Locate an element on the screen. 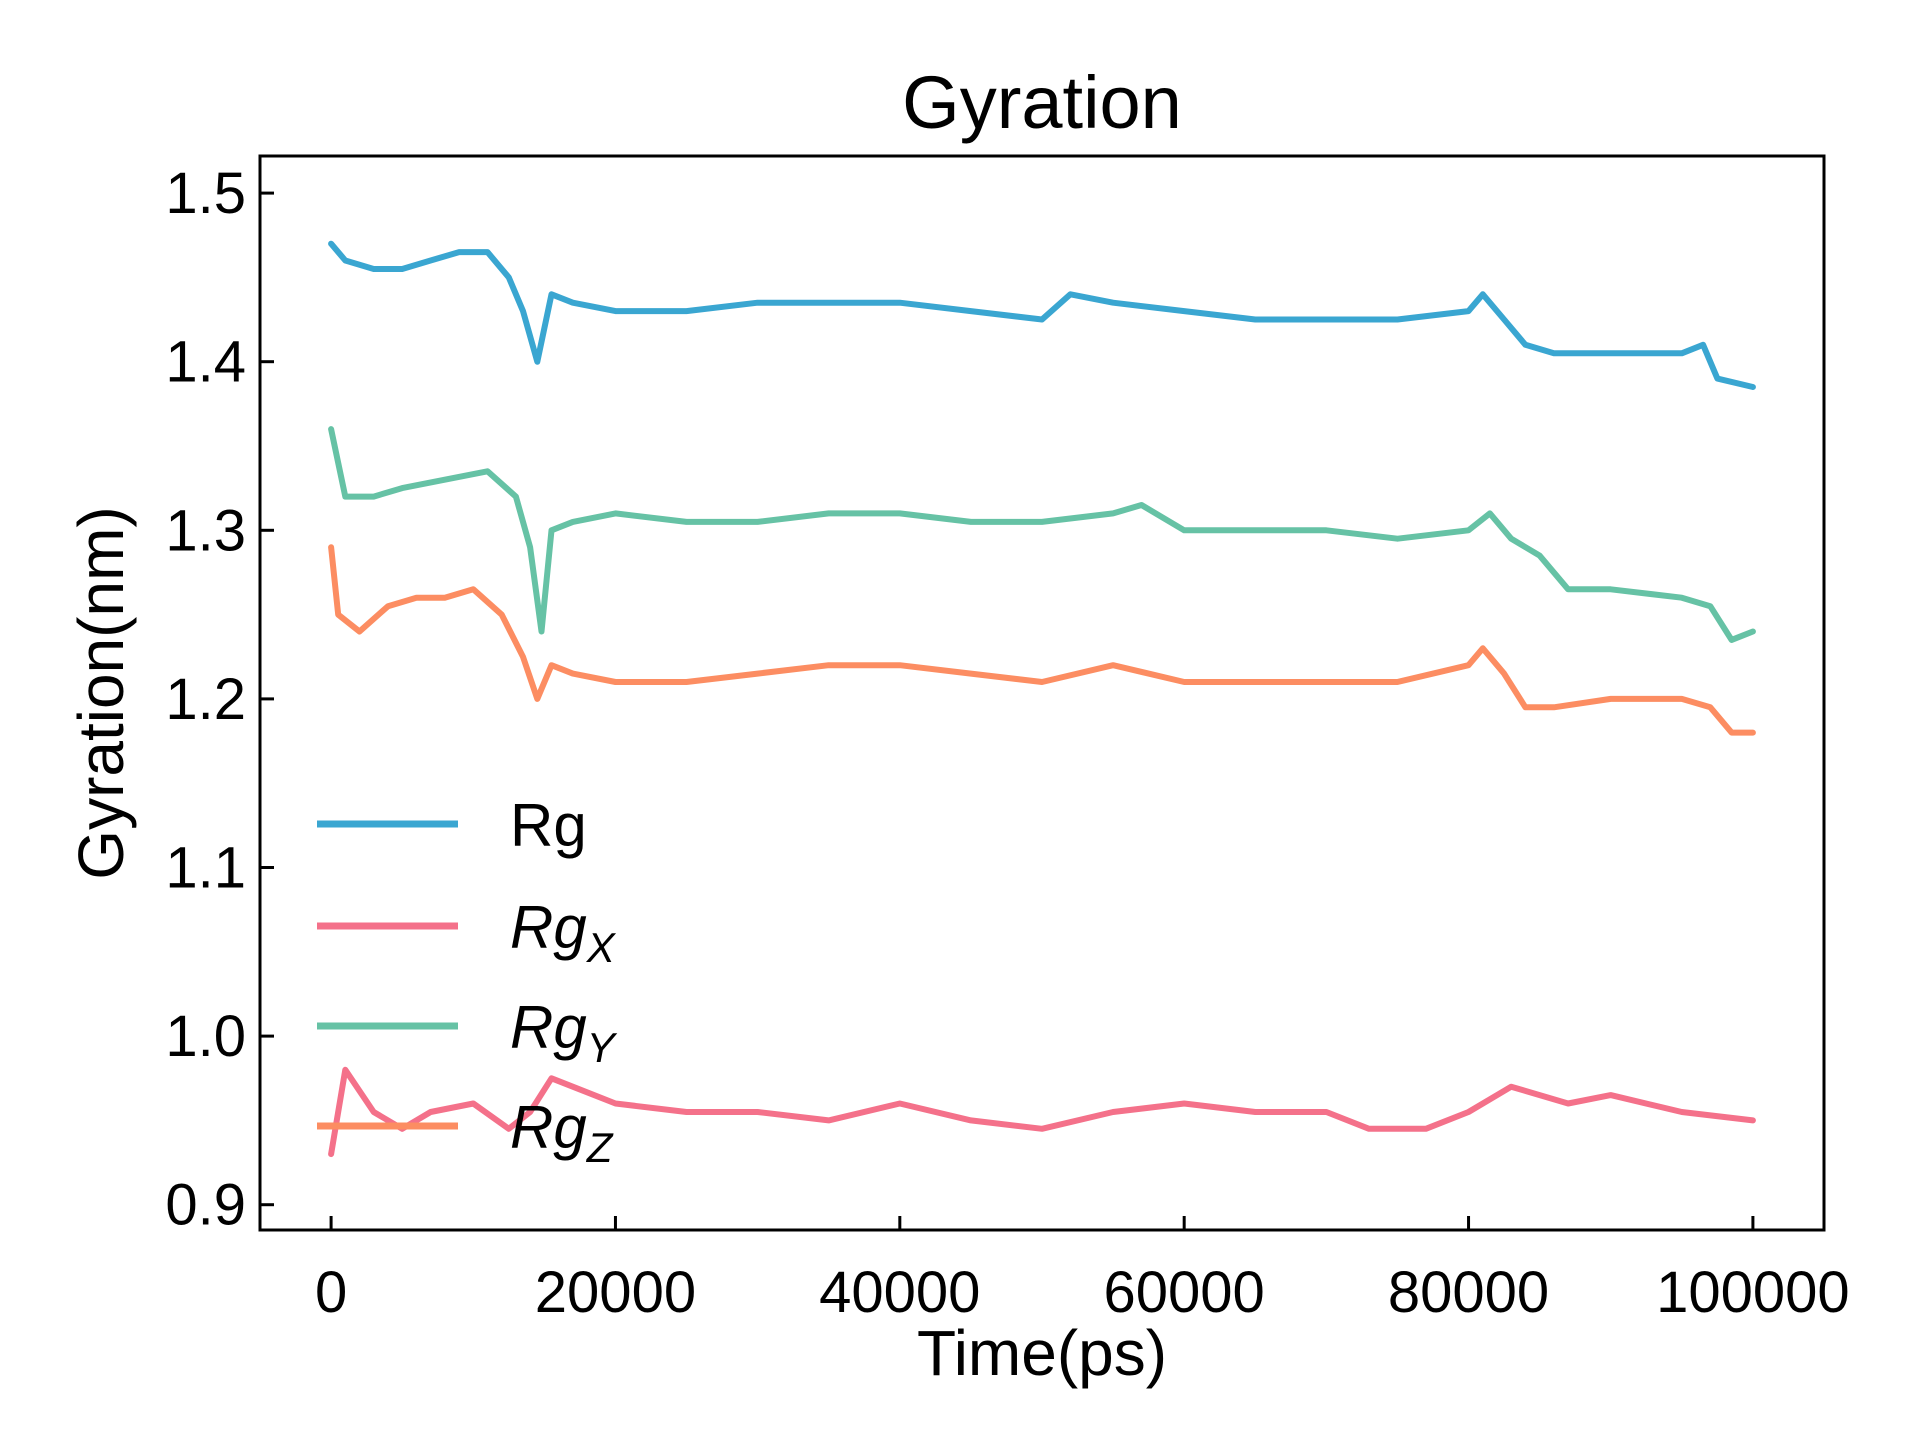 The image size is (1920, 1440). x-tick-label: 40000 is located at coordinates (899, 1292).